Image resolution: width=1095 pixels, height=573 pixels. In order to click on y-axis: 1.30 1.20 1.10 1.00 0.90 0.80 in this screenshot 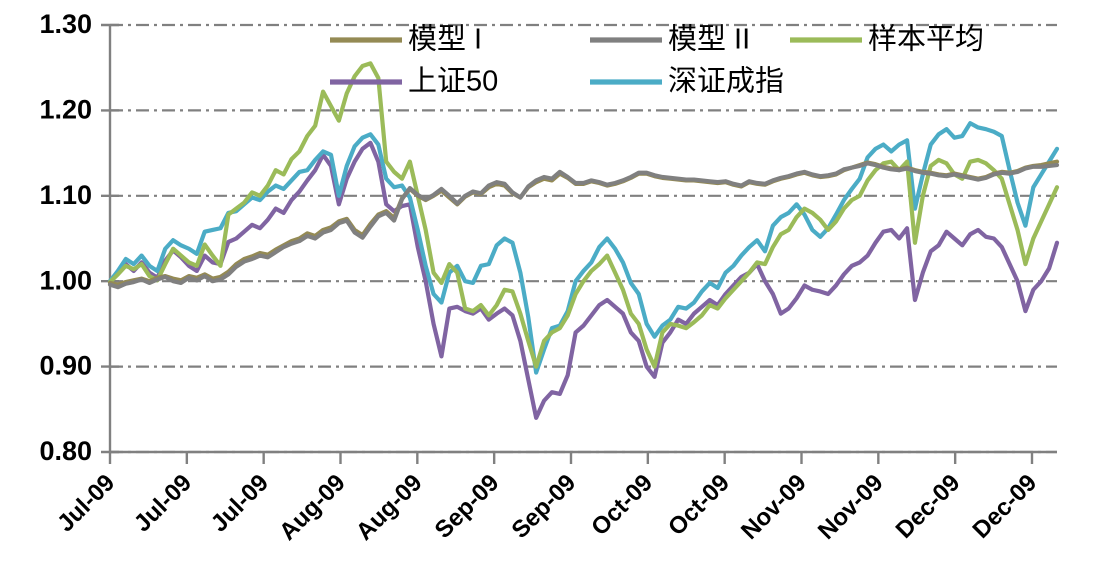, I will do `click(79, 237)`.